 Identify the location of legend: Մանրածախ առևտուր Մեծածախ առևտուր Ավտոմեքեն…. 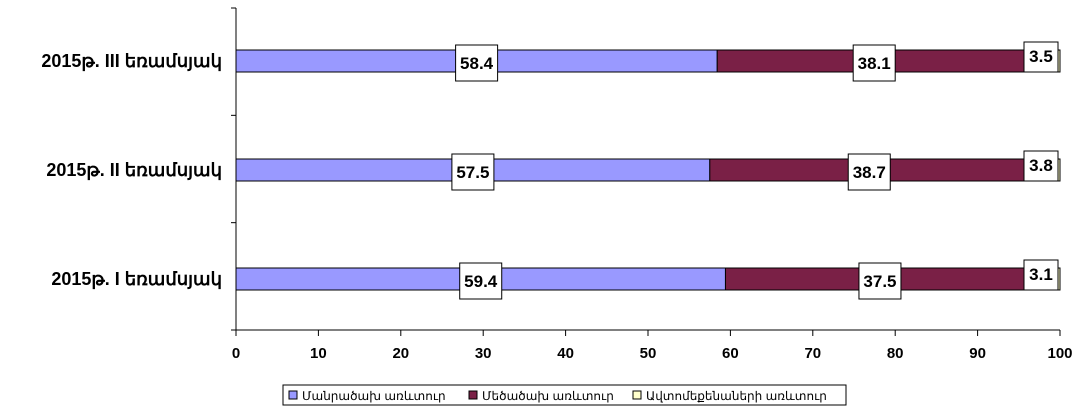
(564, 395).